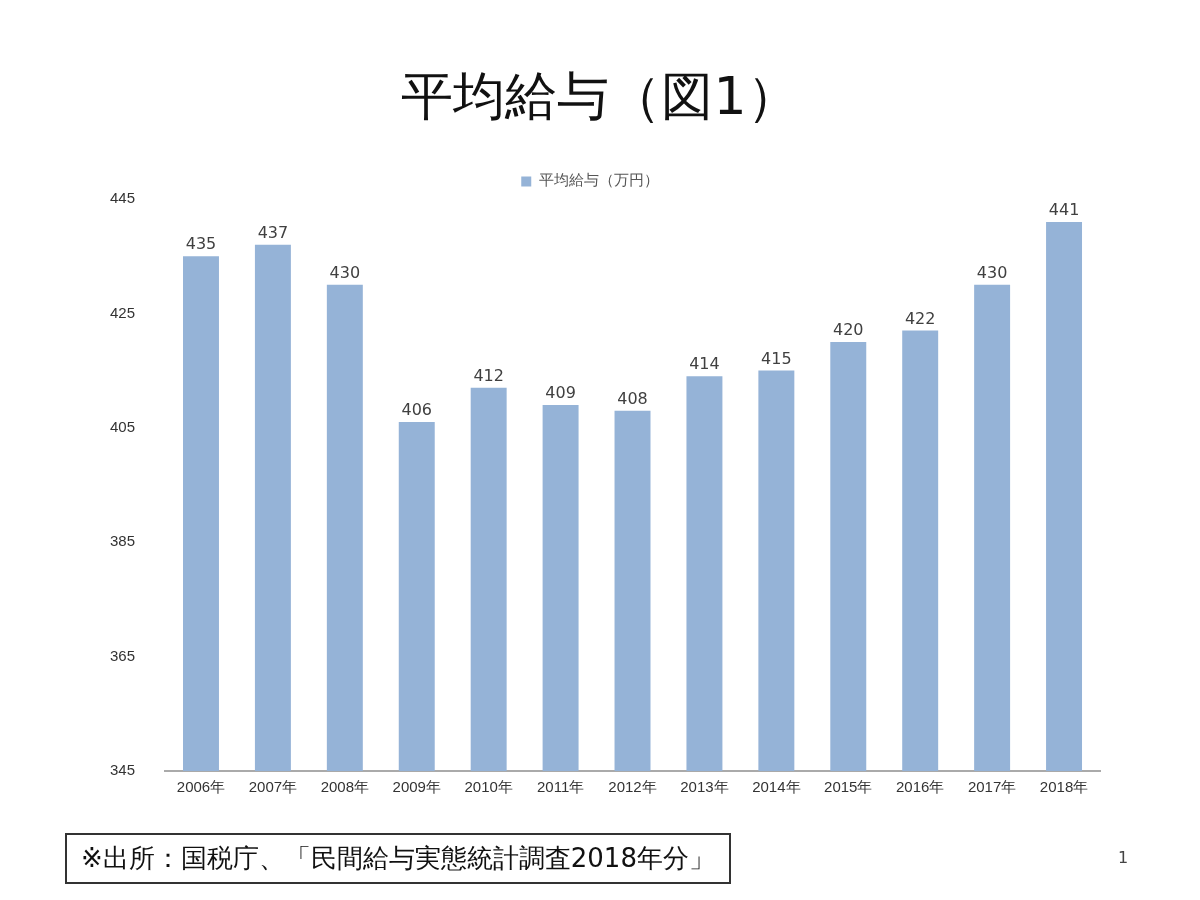 Image resolution: width=1200 pixels, height=900 pixels. What do you see at coordinates (1123, 857) in the screenshot?
I see `text: 1` at bounding box center [1123, 857].